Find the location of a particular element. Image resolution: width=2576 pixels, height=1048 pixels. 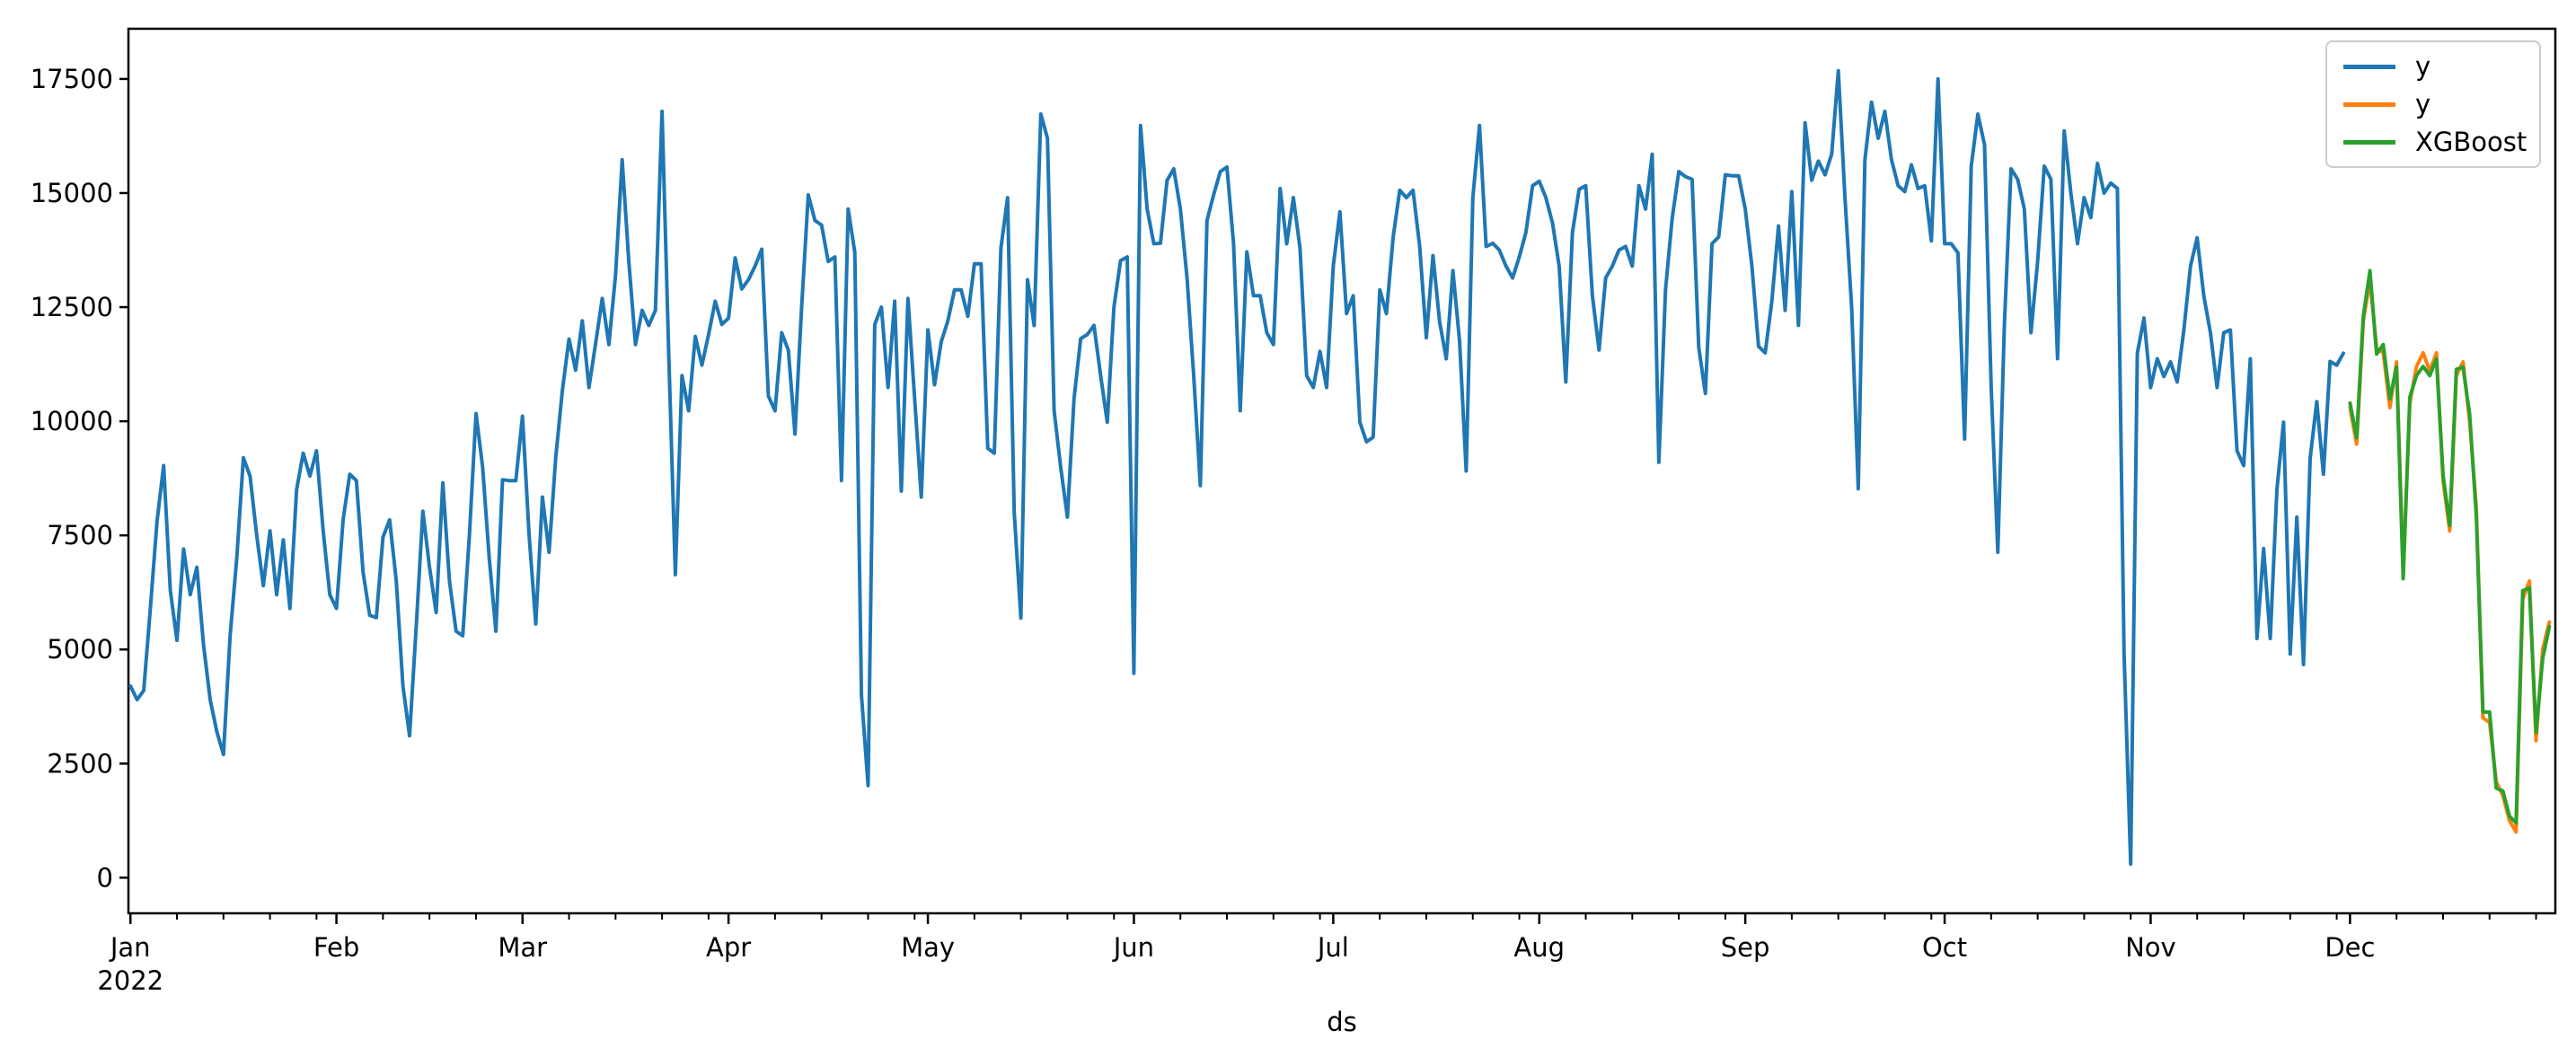

x-tick-label: Nov is located at coordinates (2150, 947).